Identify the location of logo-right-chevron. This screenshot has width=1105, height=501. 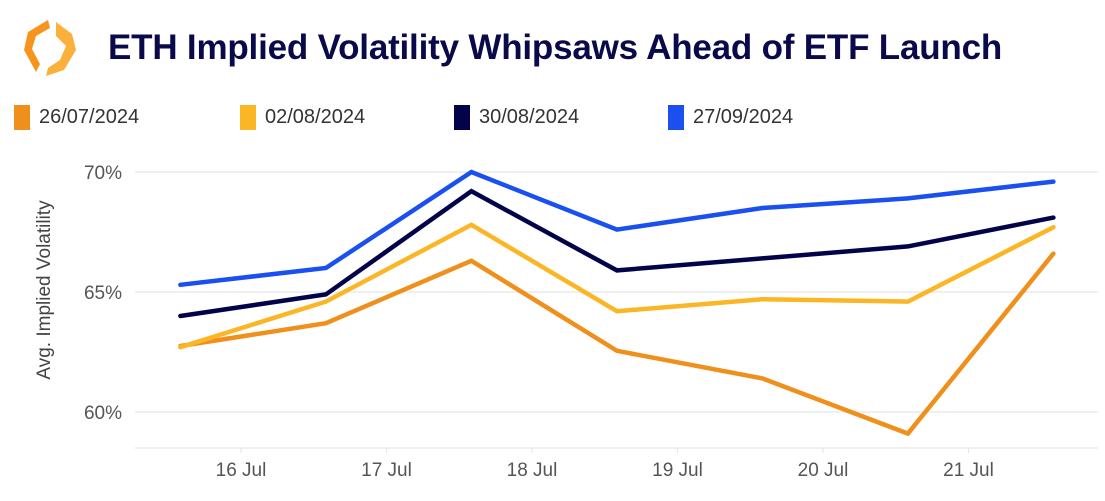
(61, 49).